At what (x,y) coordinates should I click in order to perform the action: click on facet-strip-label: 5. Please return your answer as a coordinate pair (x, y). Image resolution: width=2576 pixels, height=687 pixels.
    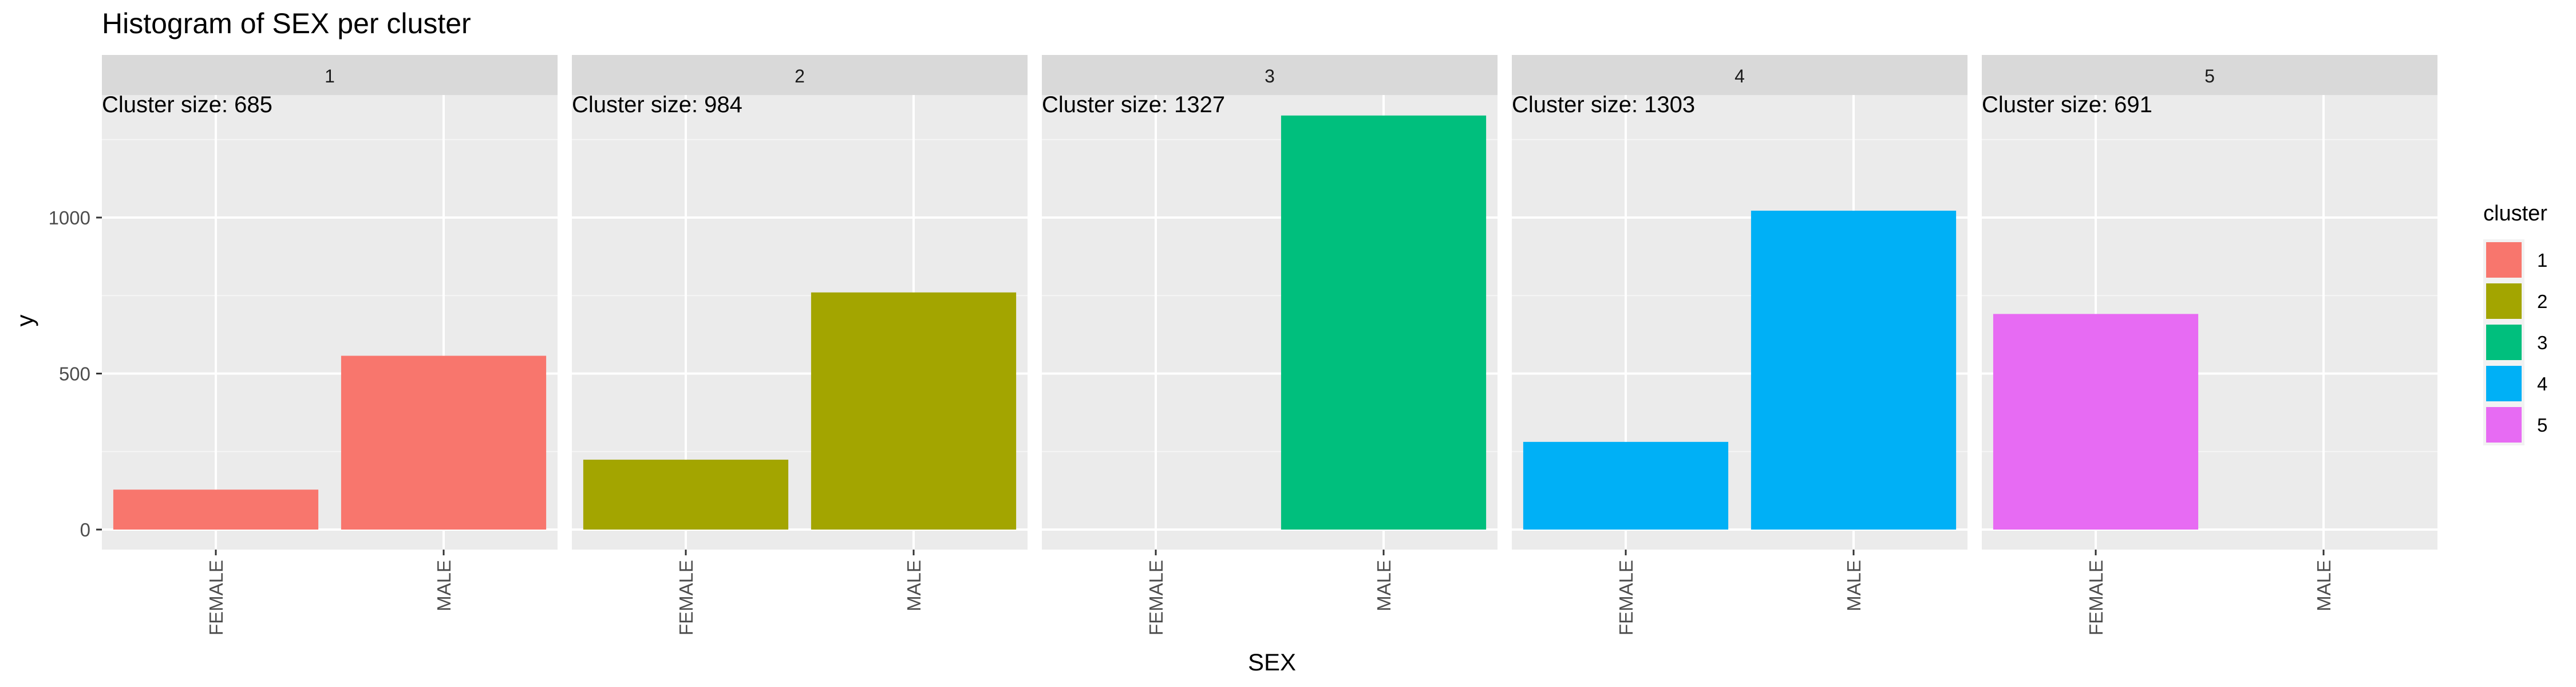
    Looking at the image, I should click on (2209, 76).